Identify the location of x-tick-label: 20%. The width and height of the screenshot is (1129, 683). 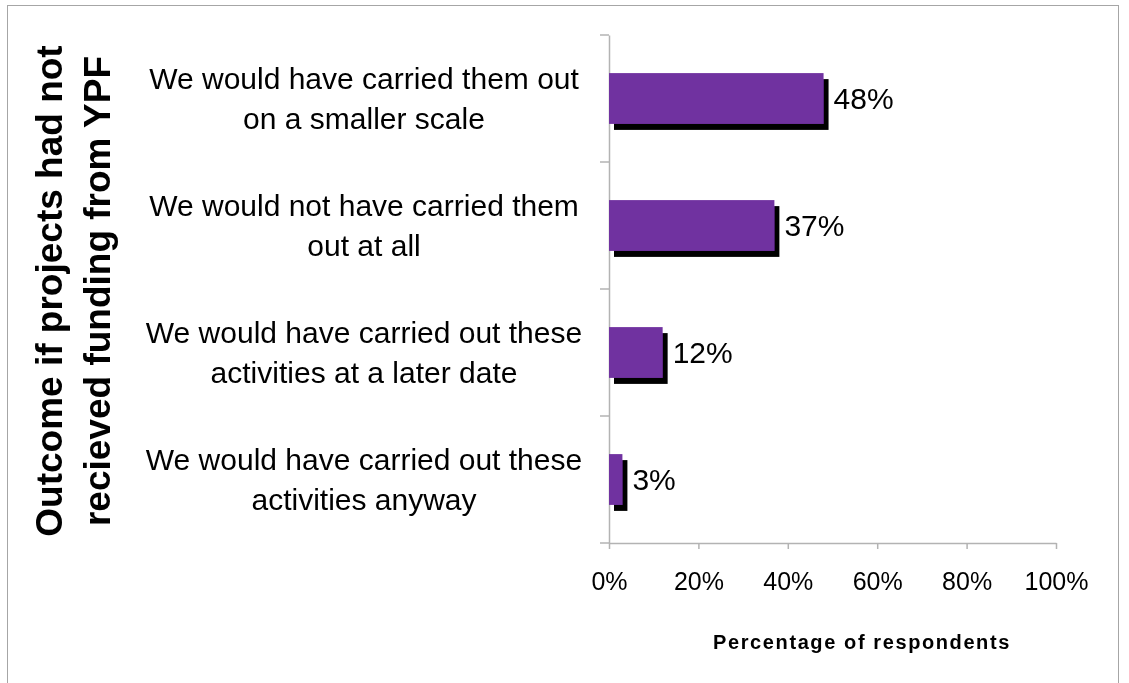
(698, 580).